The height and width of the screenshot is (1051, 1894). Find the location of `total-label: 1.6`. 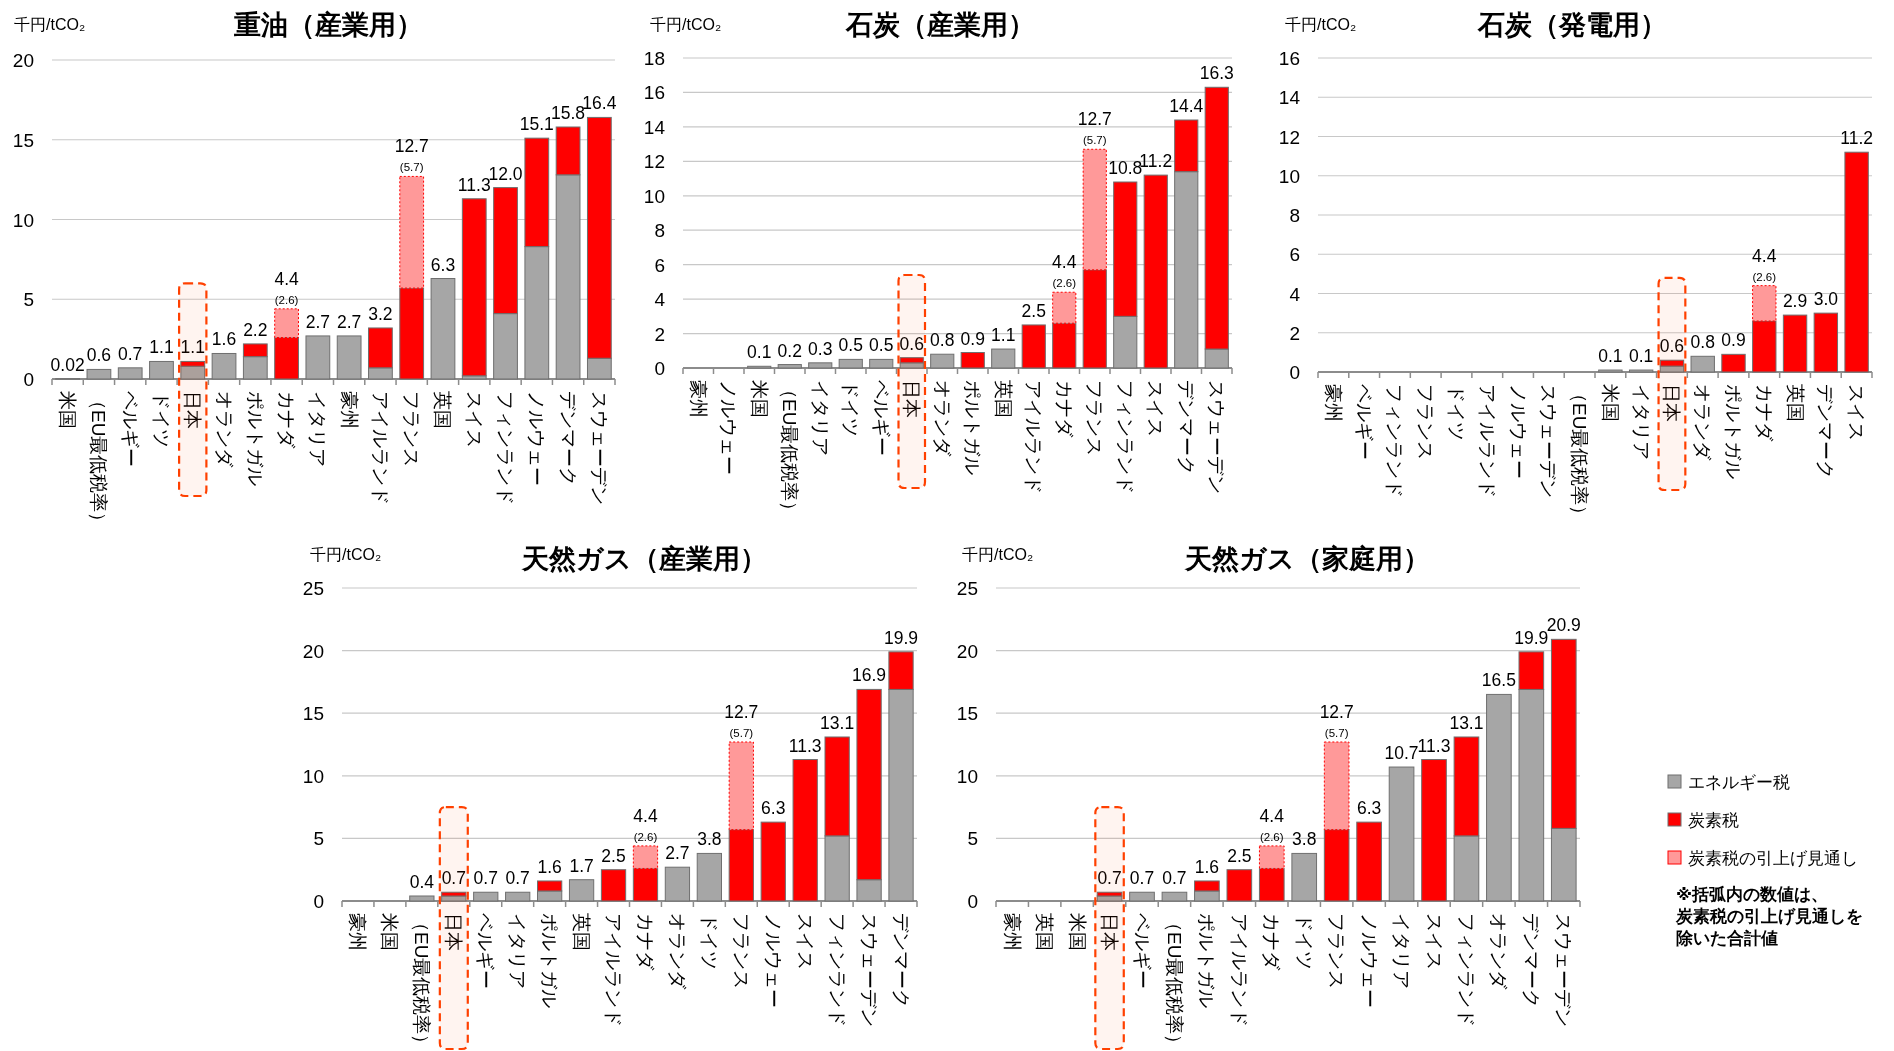

total-label: 1.6 is located at coordinates (549, 866).